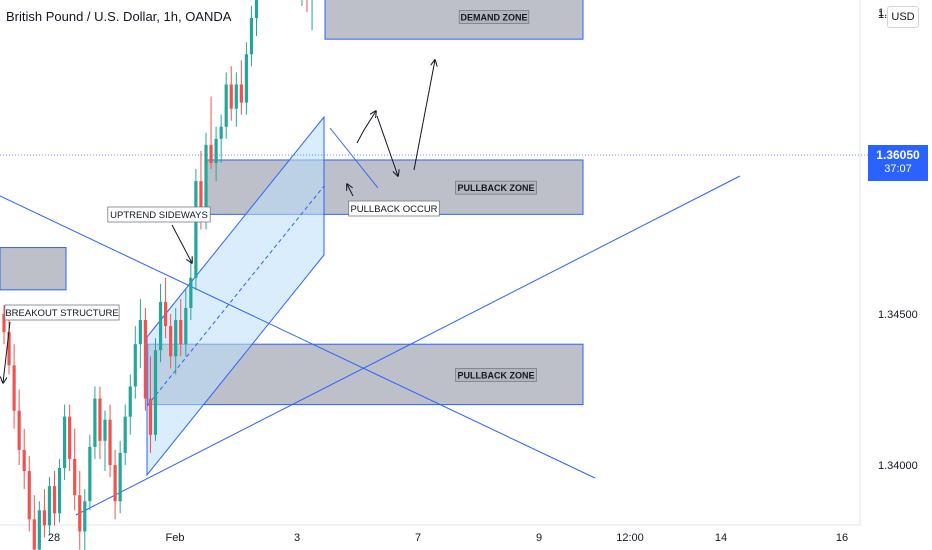  I want to click on x-tick-label: 14, so click(721, 538).